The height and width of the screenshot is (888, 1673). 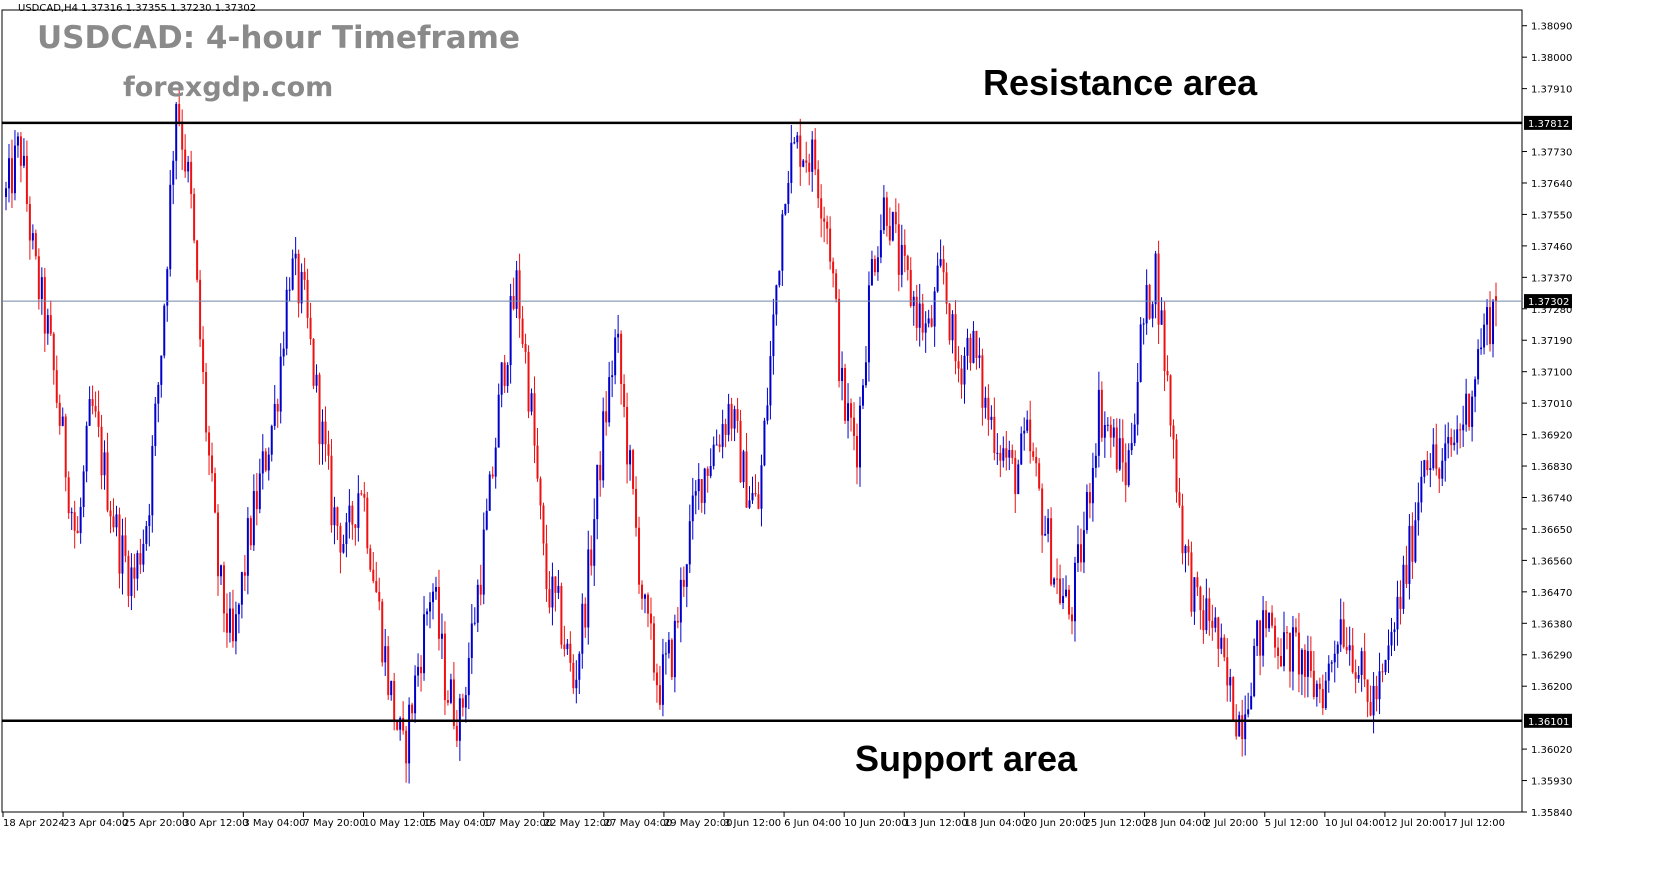 I want to click on price-tick-label: 1.37010, so click(x=1551, y=404).